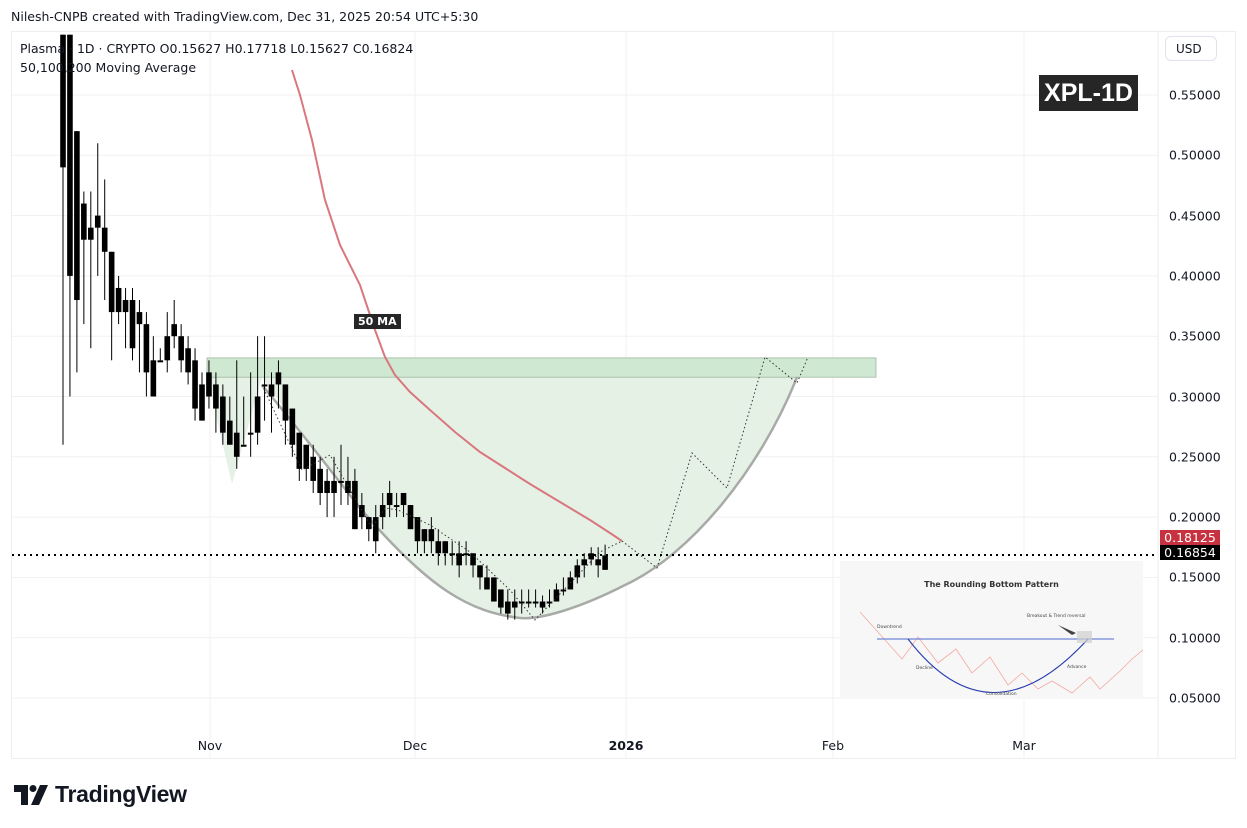 The height and width of the screenshot is (828, 1247). I want to click on price-tick-label: 0.40000, so click(1195, 276).